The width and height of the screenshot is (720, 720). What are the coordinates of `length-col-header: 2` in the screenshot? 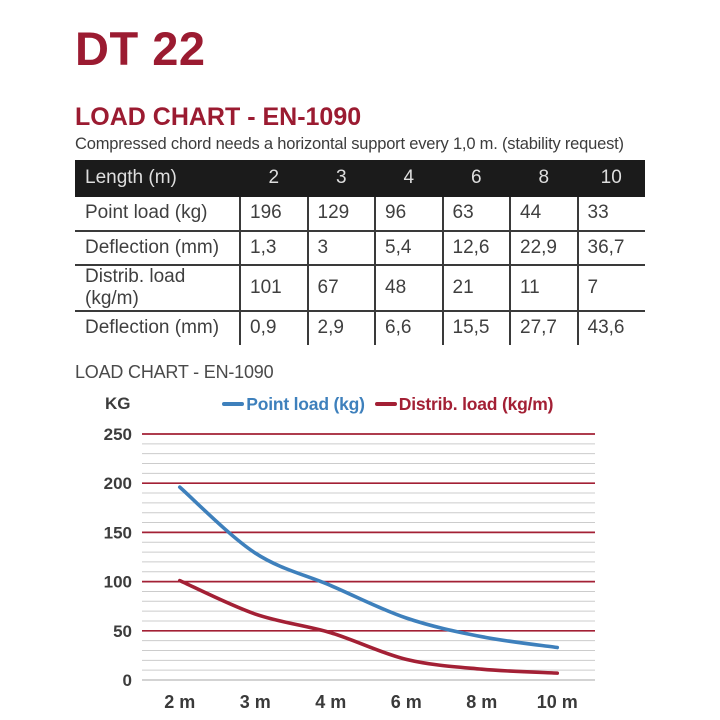 It's located at (274, 178).